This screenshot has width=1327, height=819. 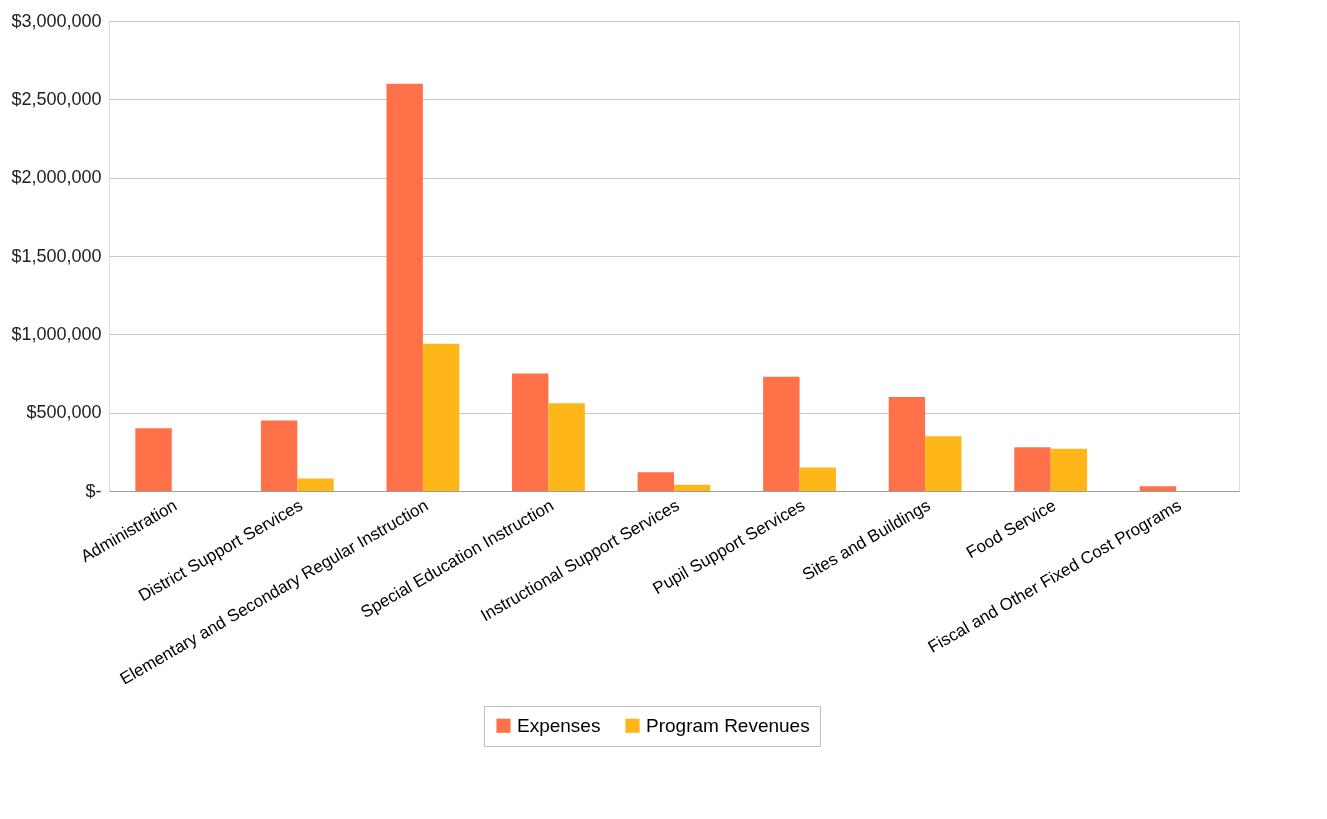 I want to click on y-tick-label: $2,000,000, so click(x=56, y=177).